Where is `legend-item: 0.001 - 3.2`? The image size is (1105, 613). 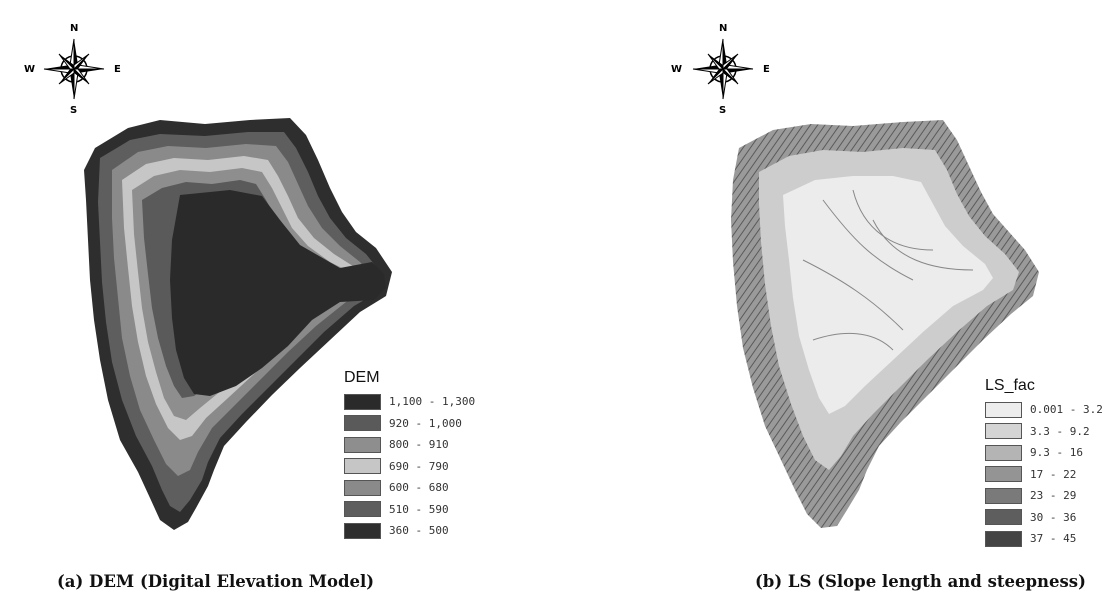 legend-item: 0.001 - 3.2 is located at coordinates (1044, 410).